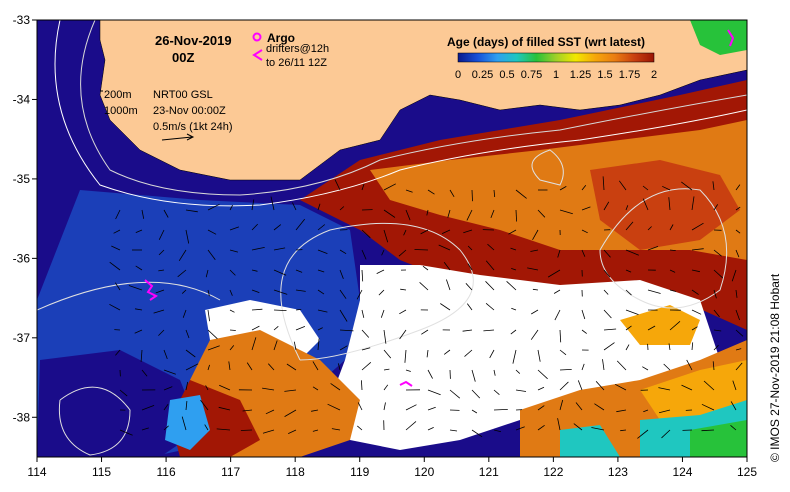 This screenshot has height=492, width=790. Describe the element at coordinates (22, 258) in the screenshot. I see `y-tick-label: -36` at that location.